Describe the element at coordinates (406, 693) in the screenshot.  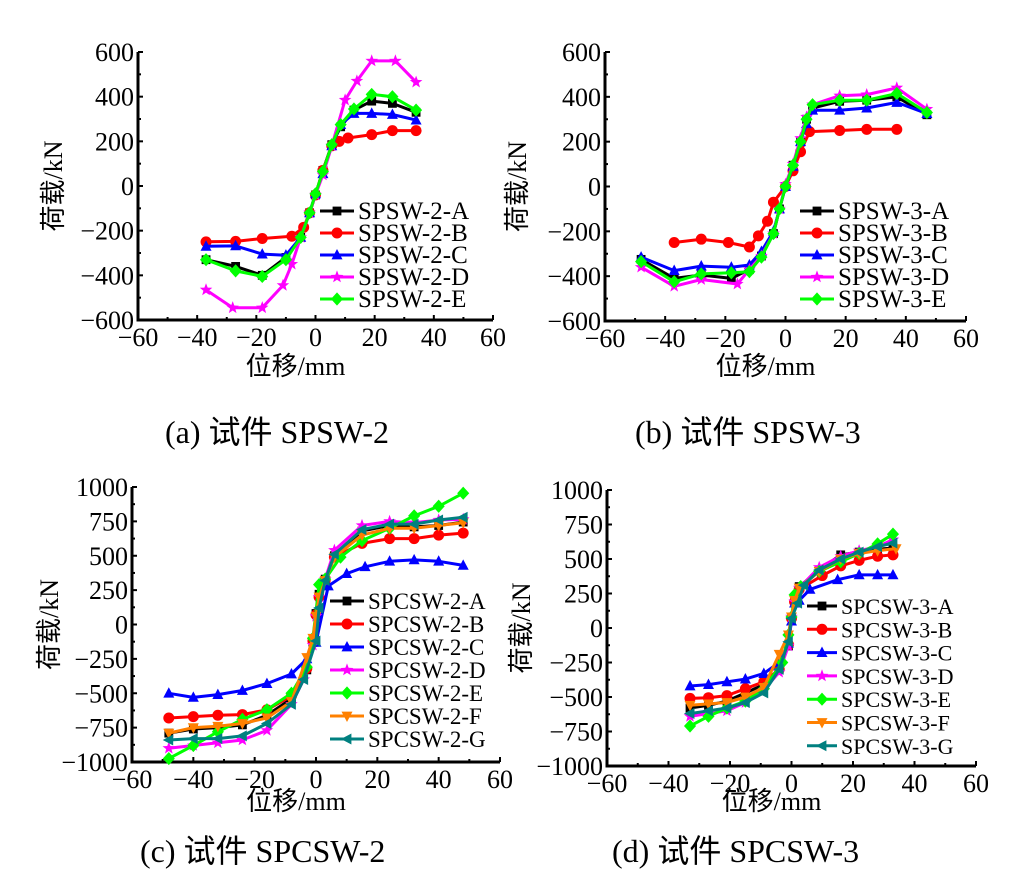
I see `legend-item: SPCSW-2-E` at that location.